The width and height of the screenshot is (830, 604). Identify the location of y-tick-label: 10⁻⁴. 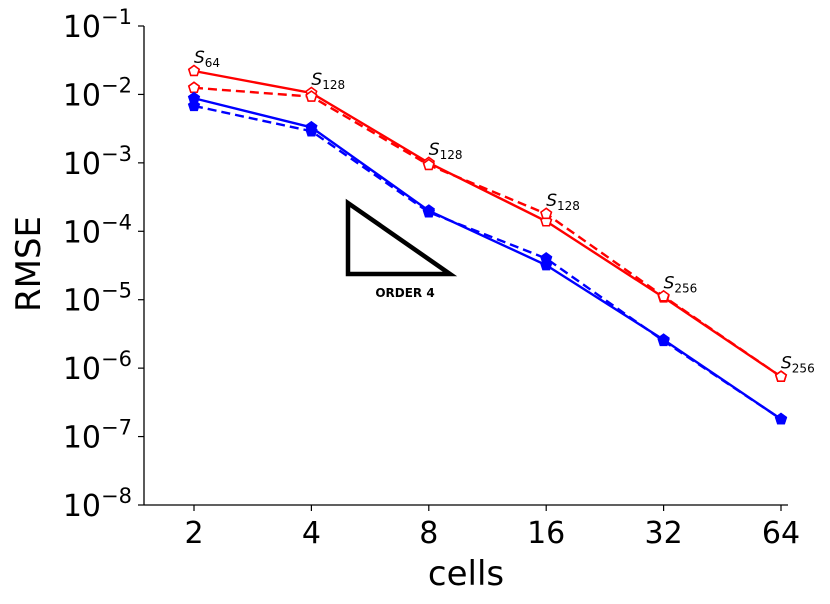
(97, 230).